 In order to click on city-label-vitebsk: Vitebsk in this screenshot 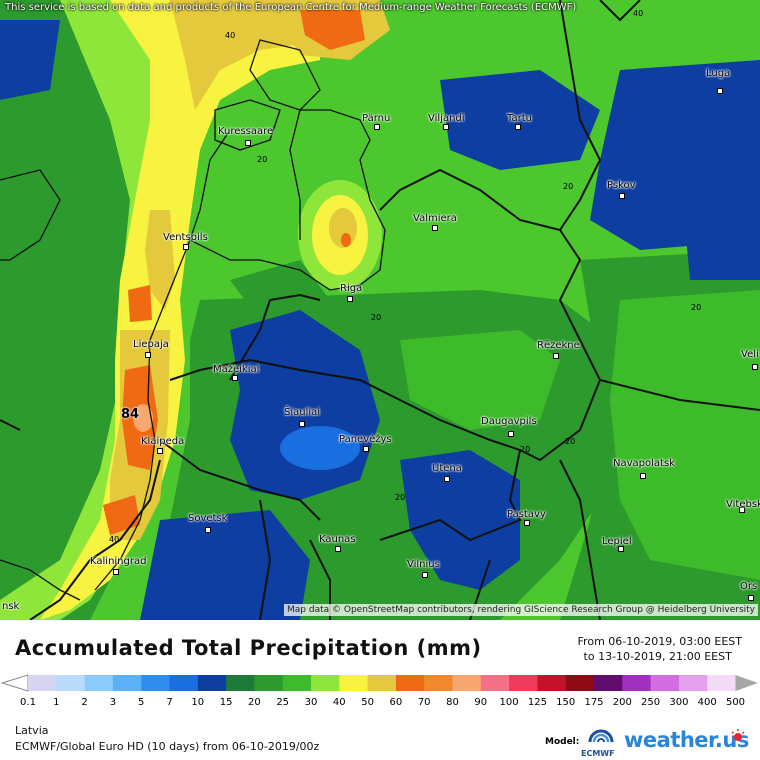, I will do `click(743, 504)`.